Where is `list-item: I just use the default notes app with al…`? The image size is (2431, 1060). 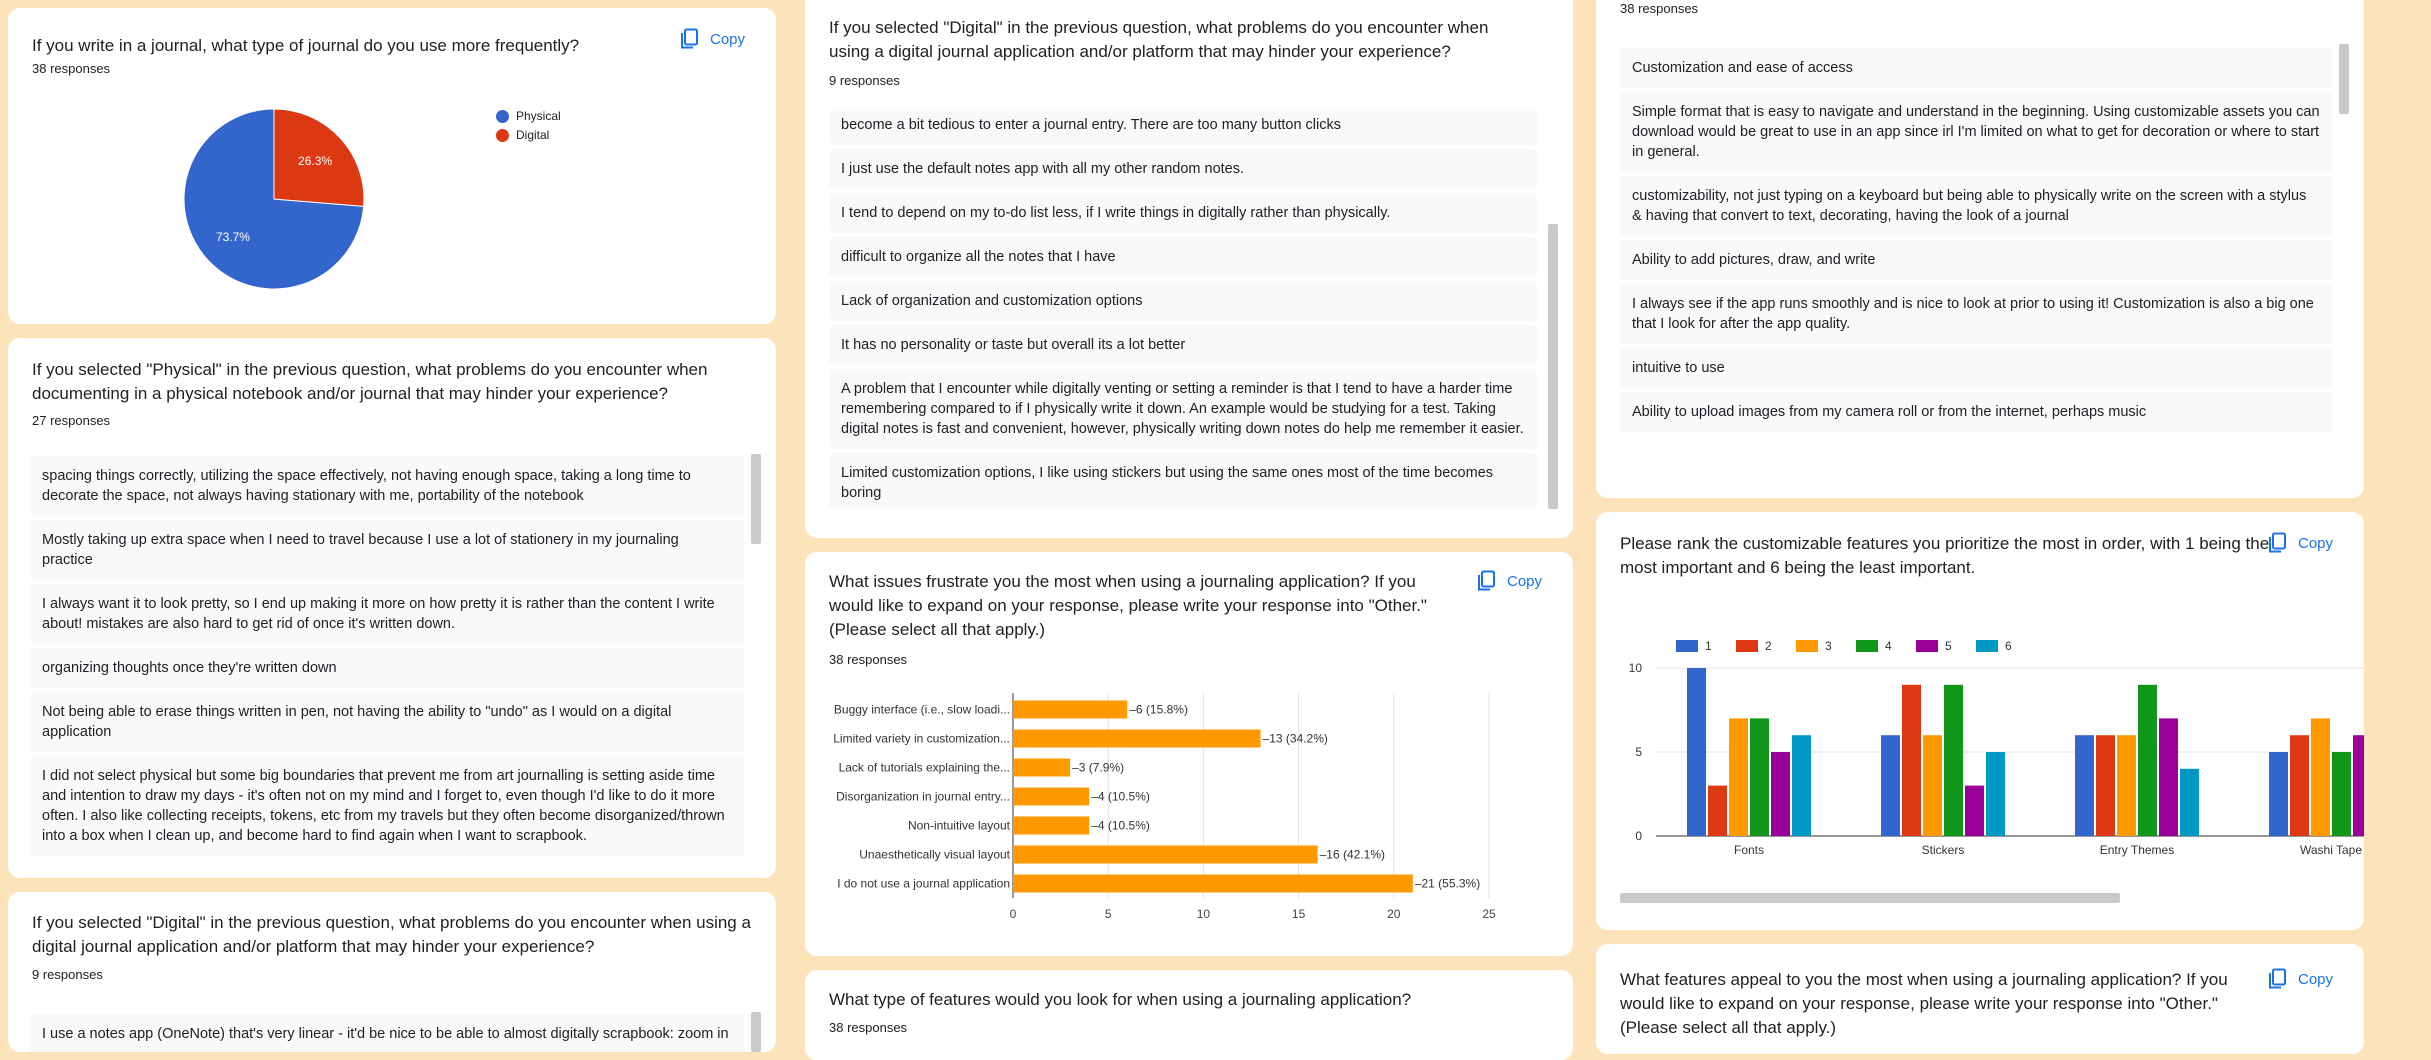
list-item: I just use the default notes app with al… is located at coordinates (1183, 169).